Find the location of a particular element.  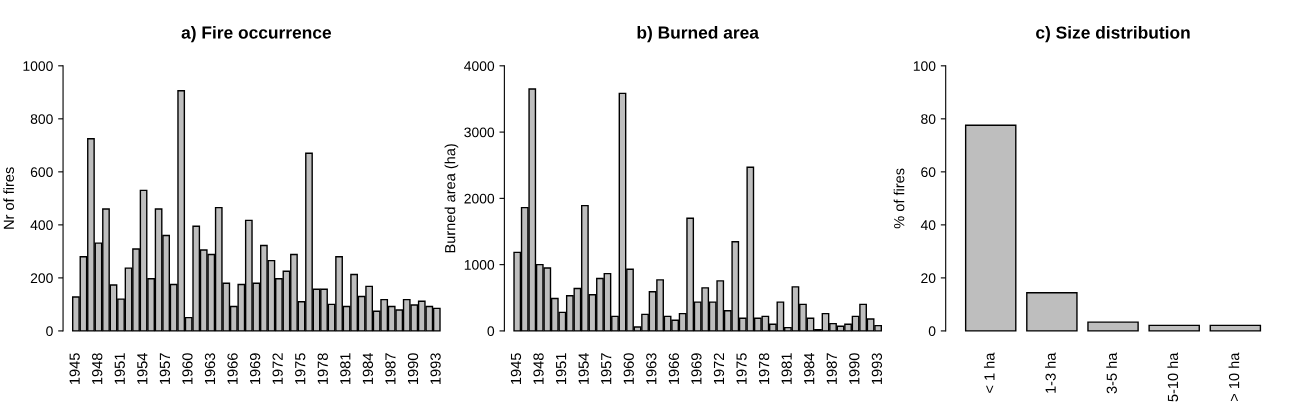

y-axis-title: Nr of fires is located at coordinates (8, 198).